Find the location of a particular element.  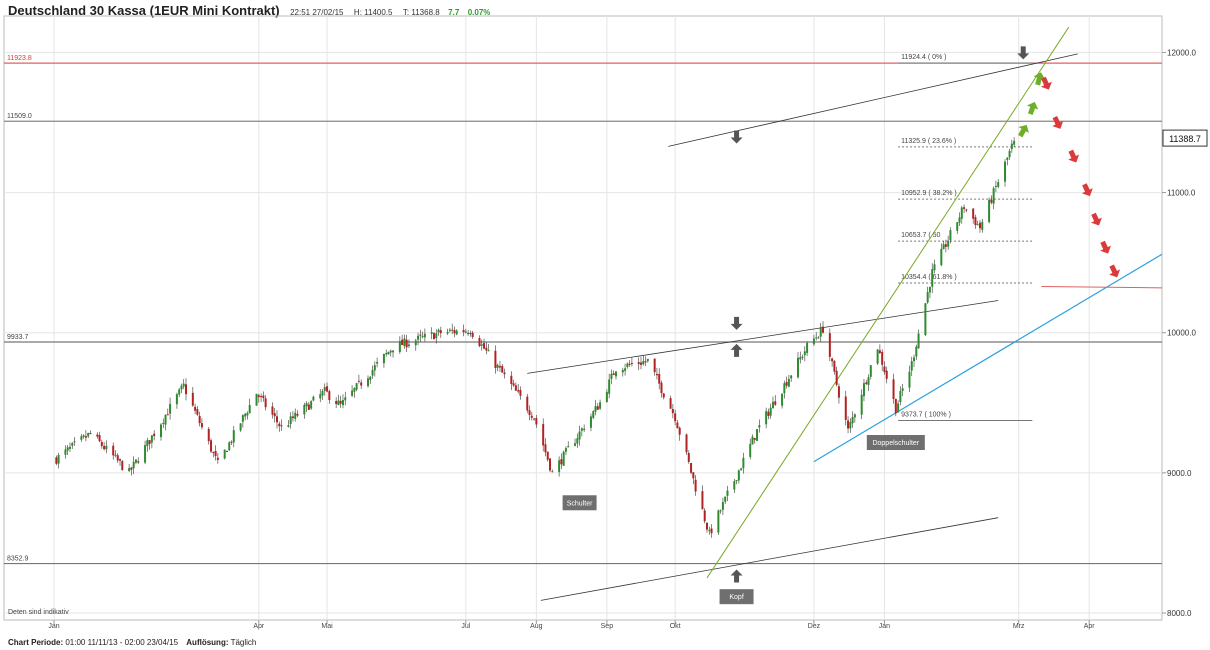

price-level-label: 11923.8 is located at coordinates (19, 58).